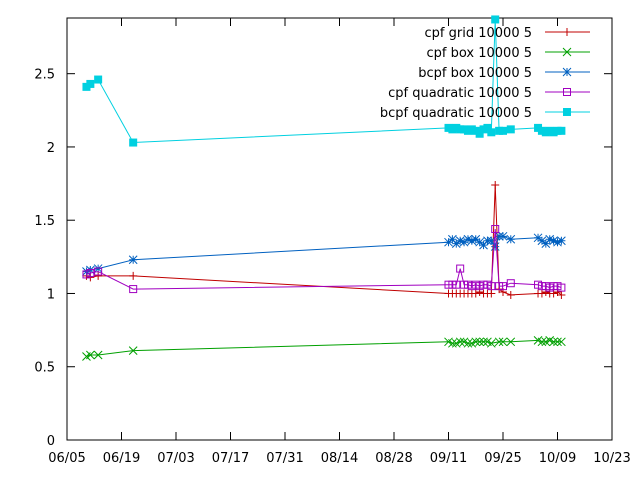  I want to click on legend-label: cpf quadratic 10000 5, so click(460, 93).